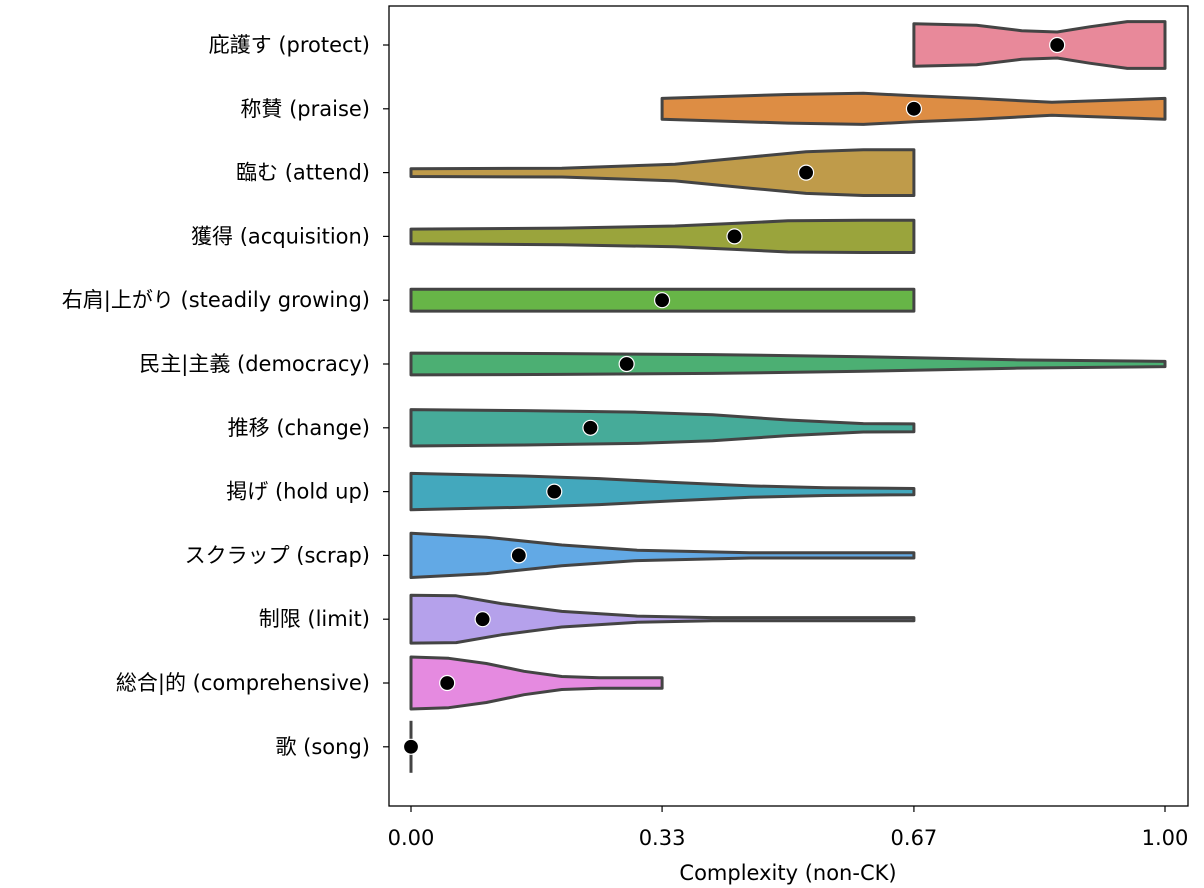 The width and height of the screenshot is (1204, 888). I want to click on category-label-3: 獲得 (acquisition), so click(280, 236).